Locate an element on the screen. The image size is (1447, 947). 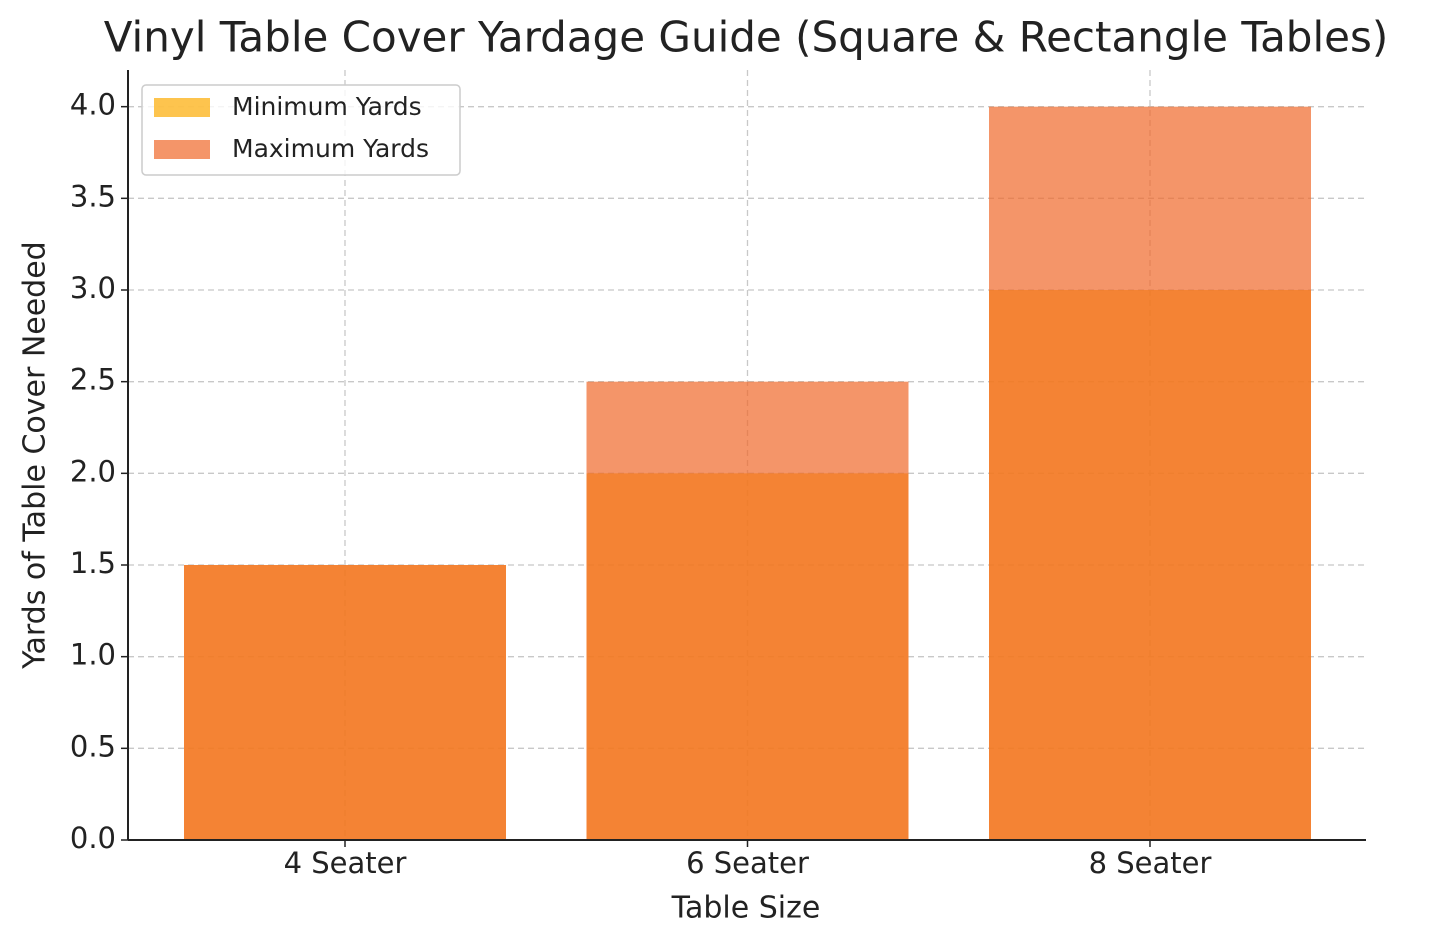
x-tick-label: 8 Seater is located at coordinates (1150, 863).